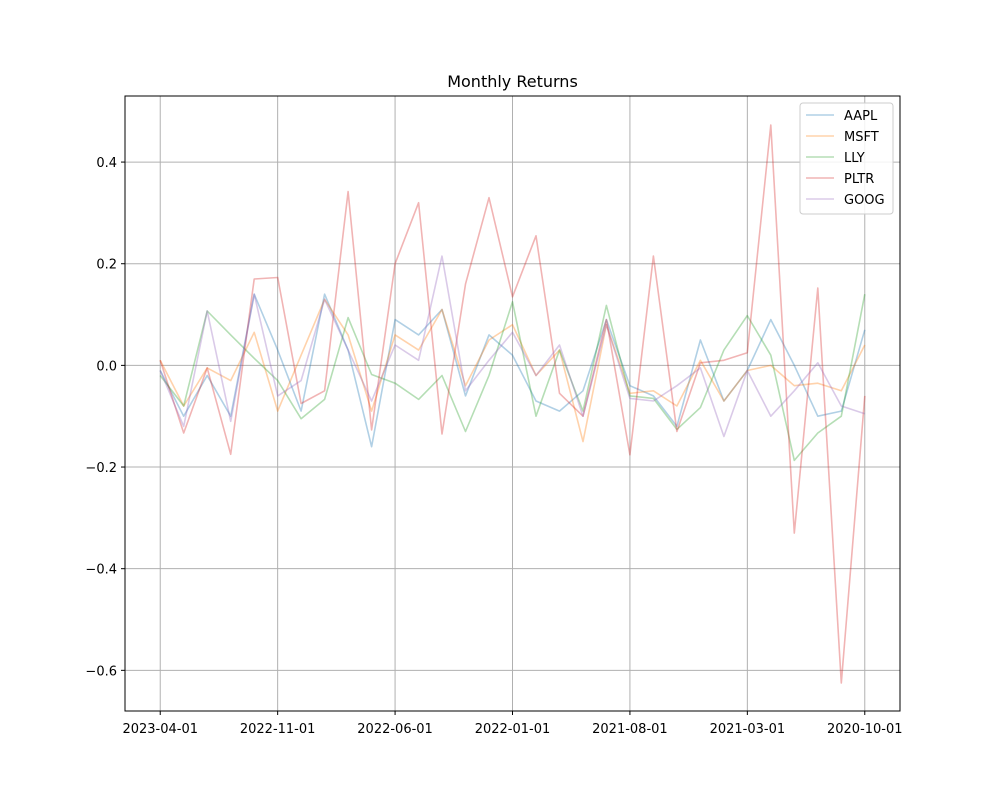 The width and height of the screenshot is (1000, 800). I want to click on y-tick-label: −0.4, so click(101, 570).